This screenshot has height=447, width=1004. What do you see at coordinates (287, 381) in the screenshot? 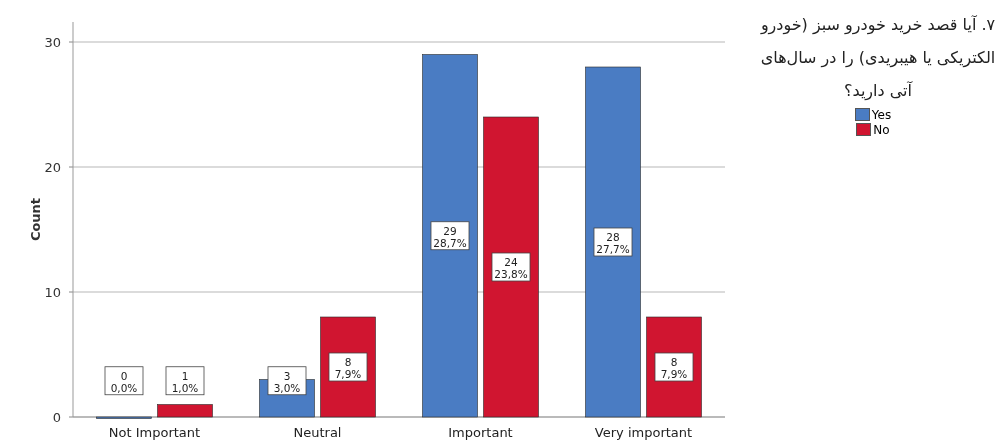
I see `data-label: 3 3,0%` at bounding box center [287, 381].